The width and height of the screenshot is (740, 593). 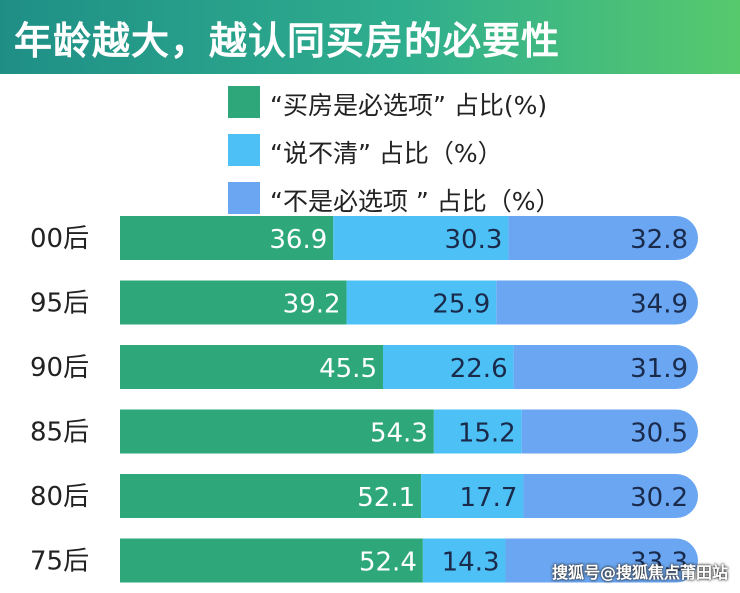 I want to click on data-label: 39.2, so click(x=312, y=305).